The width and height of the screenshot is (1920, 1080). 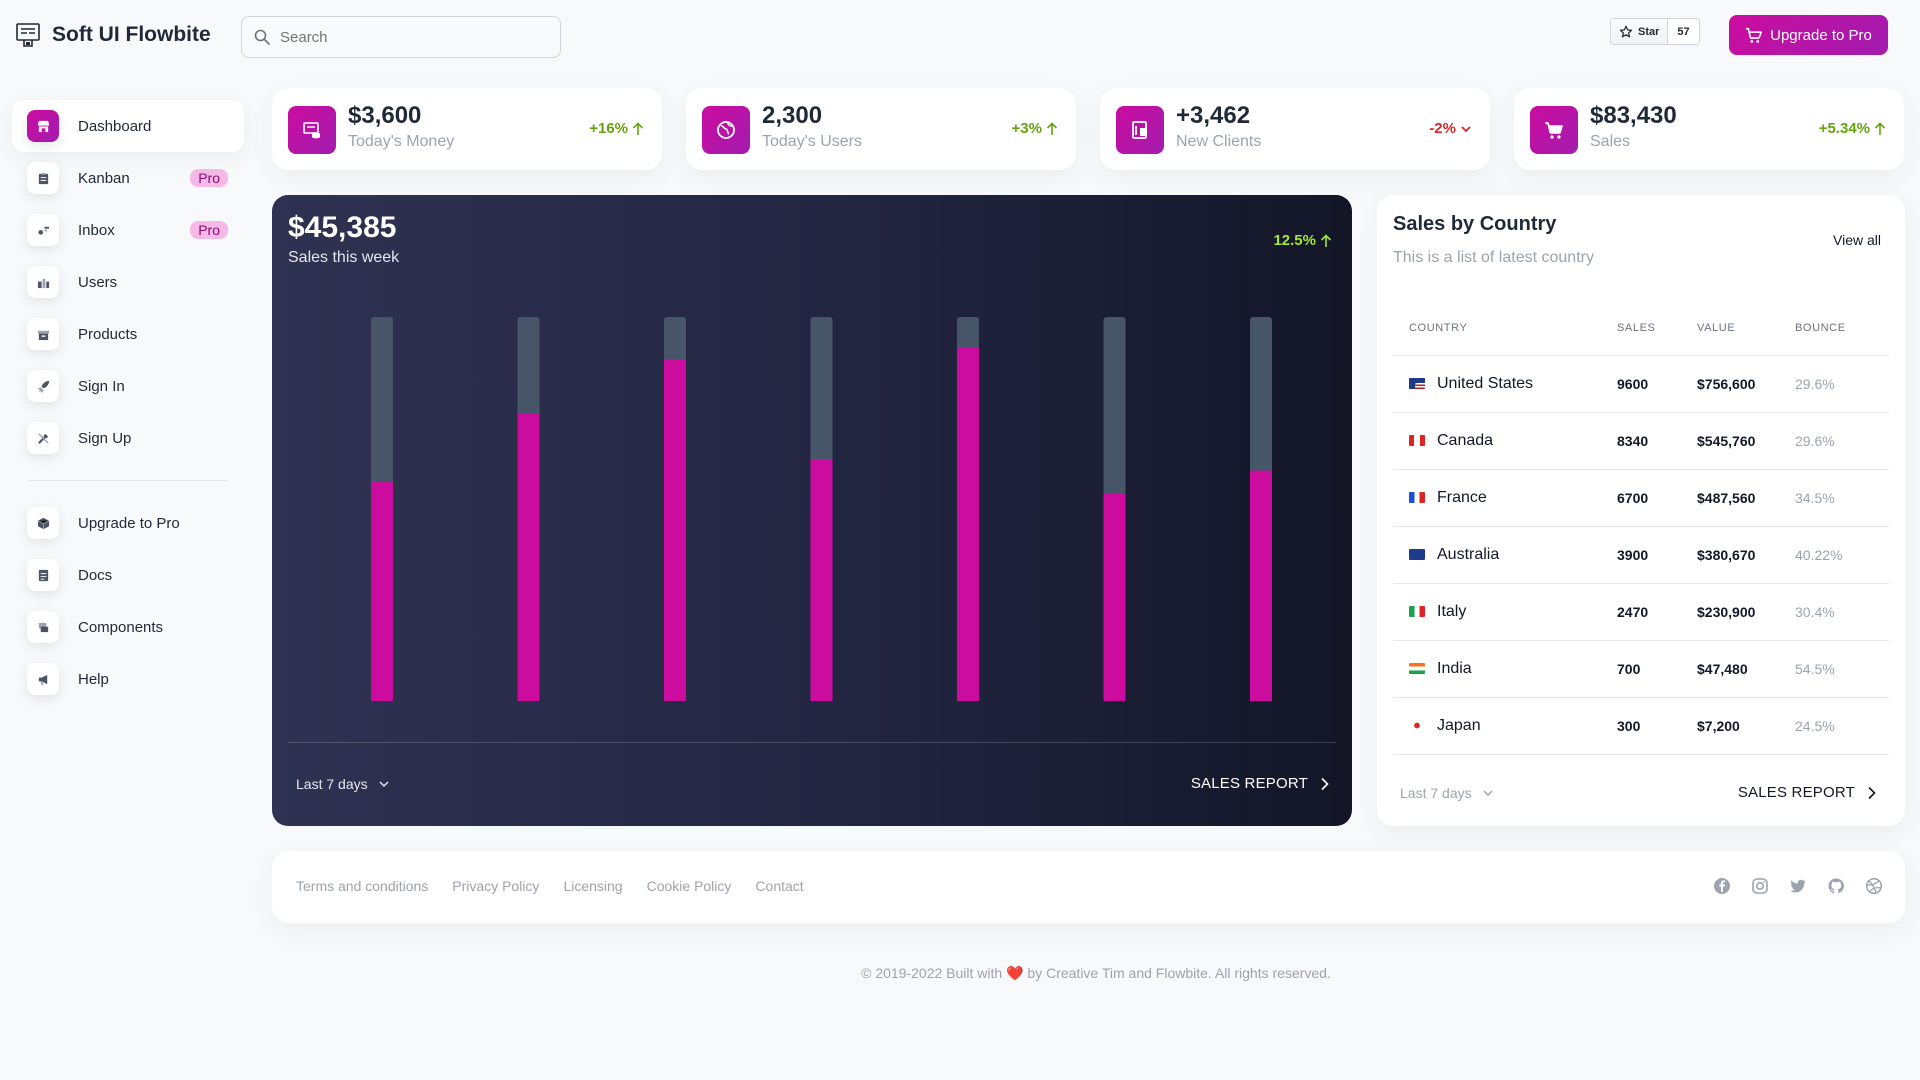 What do you see at coordinates (113, 35) in the screenshot?
I see `brand: Soft UI Flowbite` at bounding box center [113, 35].